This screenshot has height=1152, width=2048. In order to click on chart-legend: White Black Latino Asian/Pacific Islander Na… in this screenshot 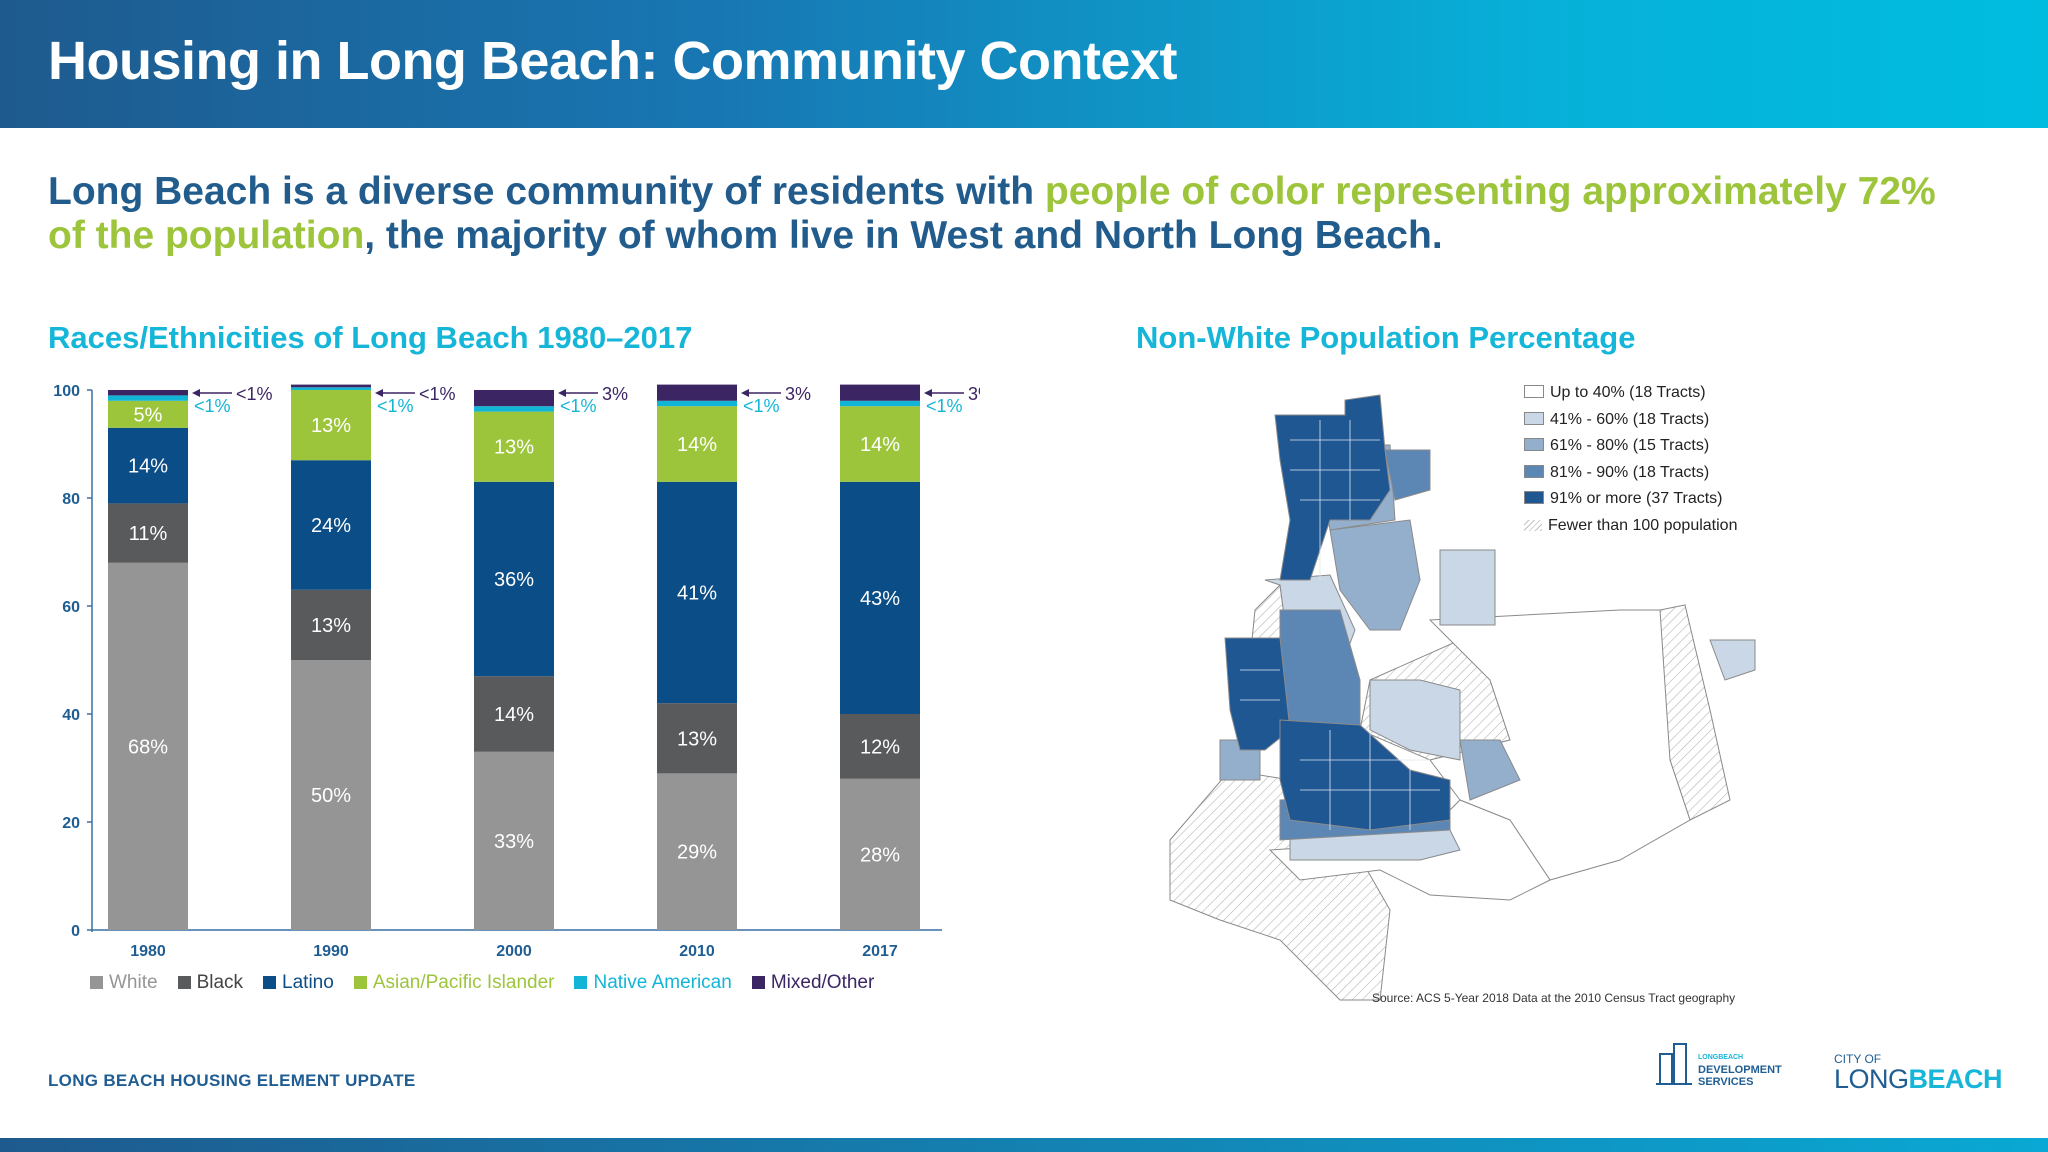, I will do `click(492, 983)`.